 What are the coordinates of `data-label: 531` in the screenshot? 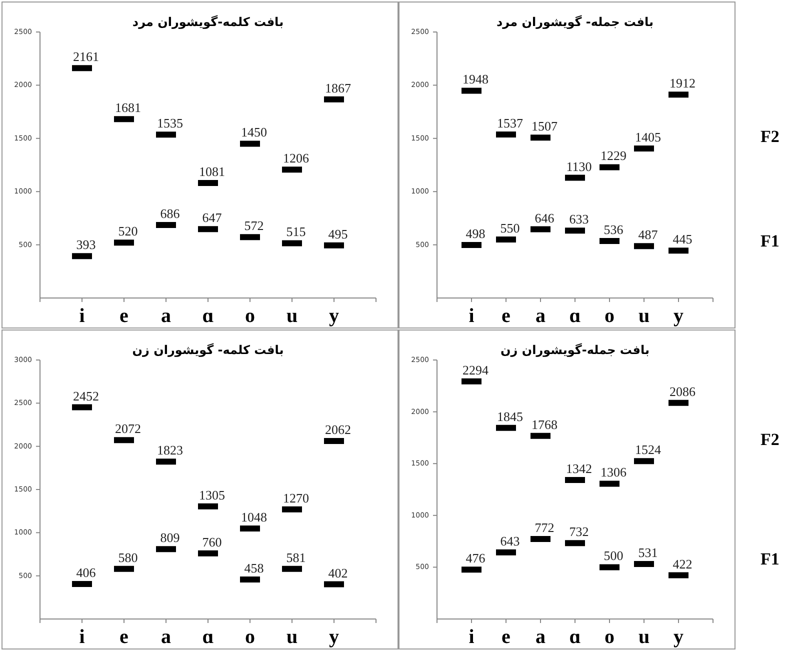 It's located at (648, 552).